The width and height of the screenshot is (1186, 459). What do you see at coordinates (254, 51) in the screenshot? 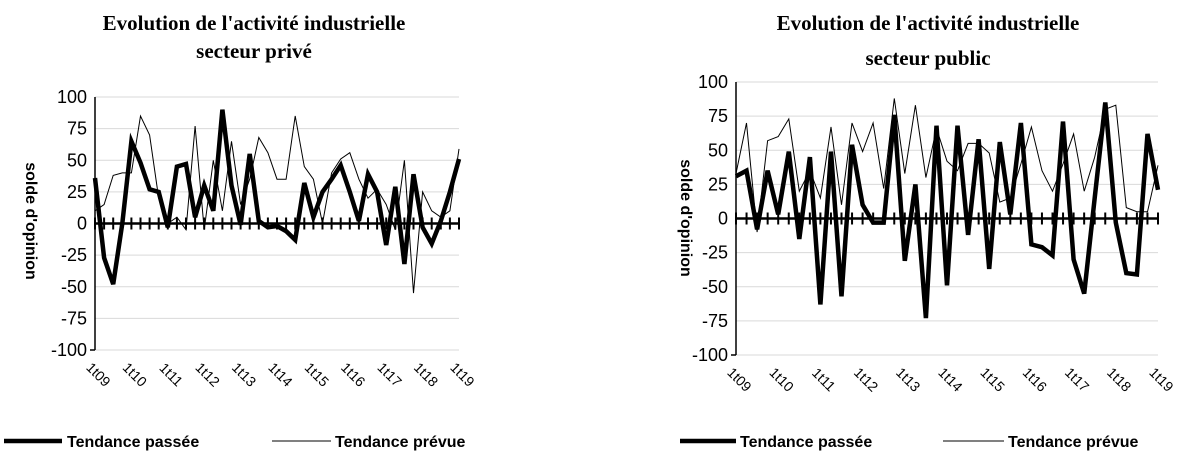
I see `chart-subtitle: secteur privé` at bounding box center [254, 51].